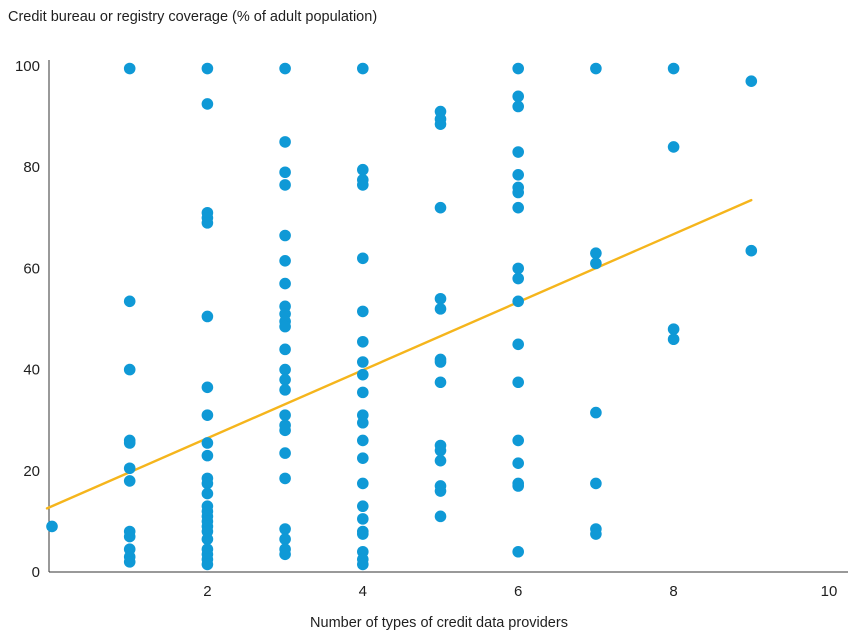 This screenshot has height=635, width=852. What do you see at coordinates (31, 471) in the screenshot?
I see `y-tick-label: 20` at bounding box center [31, 471].